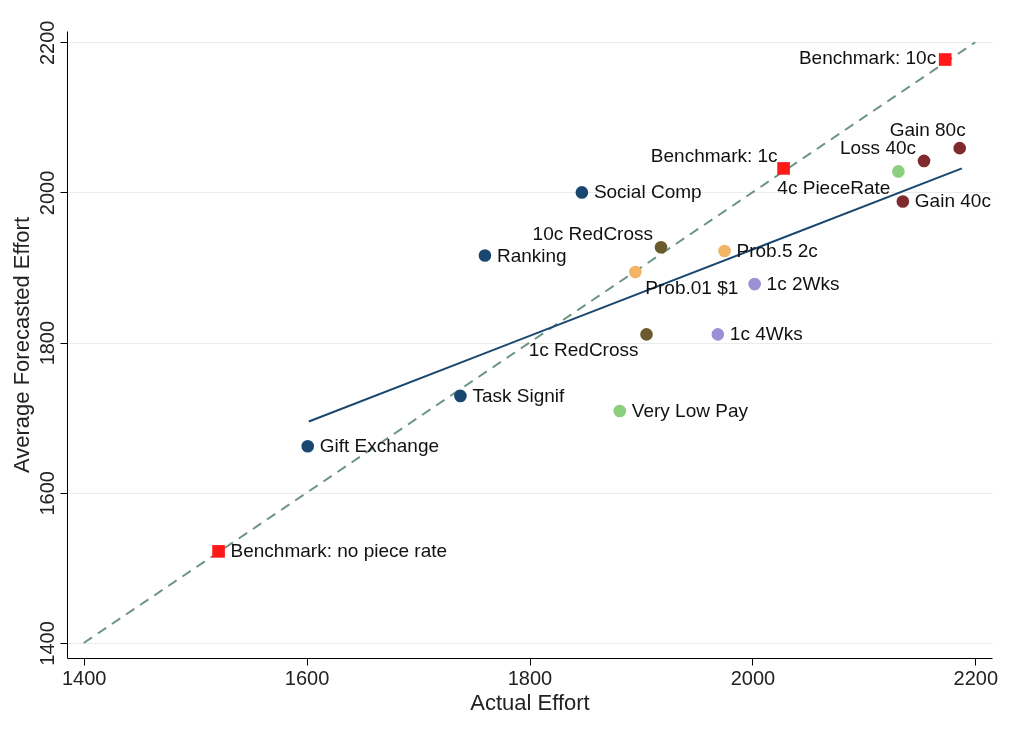  I want to click on annotation: Benchmark: 1c, so click(714, 156).